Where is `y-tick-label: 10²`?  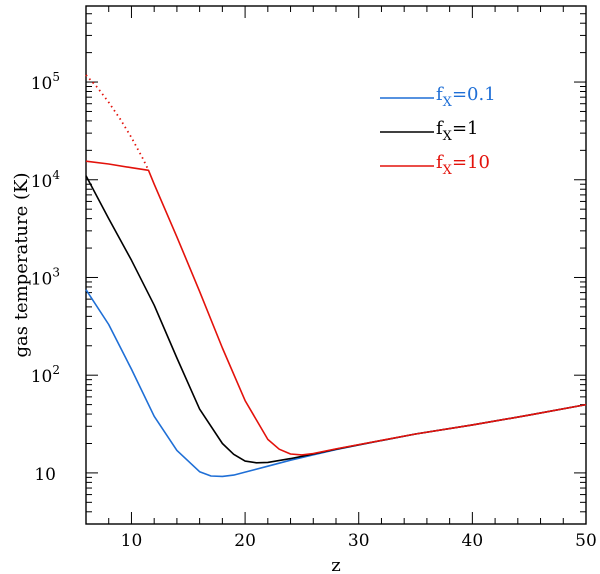 y-tick-label: 10² is located at coordinates (45, 375).